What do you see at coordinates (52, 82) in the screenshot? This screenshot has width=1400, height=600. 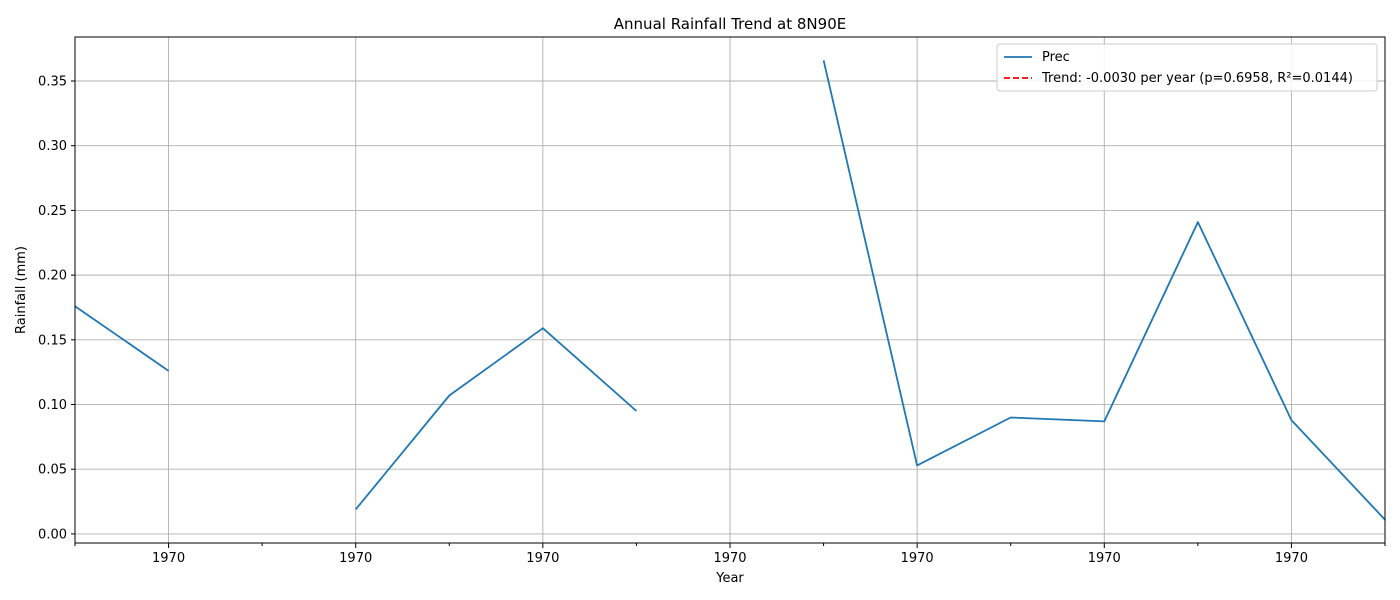 I see `y-tick-label: 0.35` at bounding box center [52, 82].